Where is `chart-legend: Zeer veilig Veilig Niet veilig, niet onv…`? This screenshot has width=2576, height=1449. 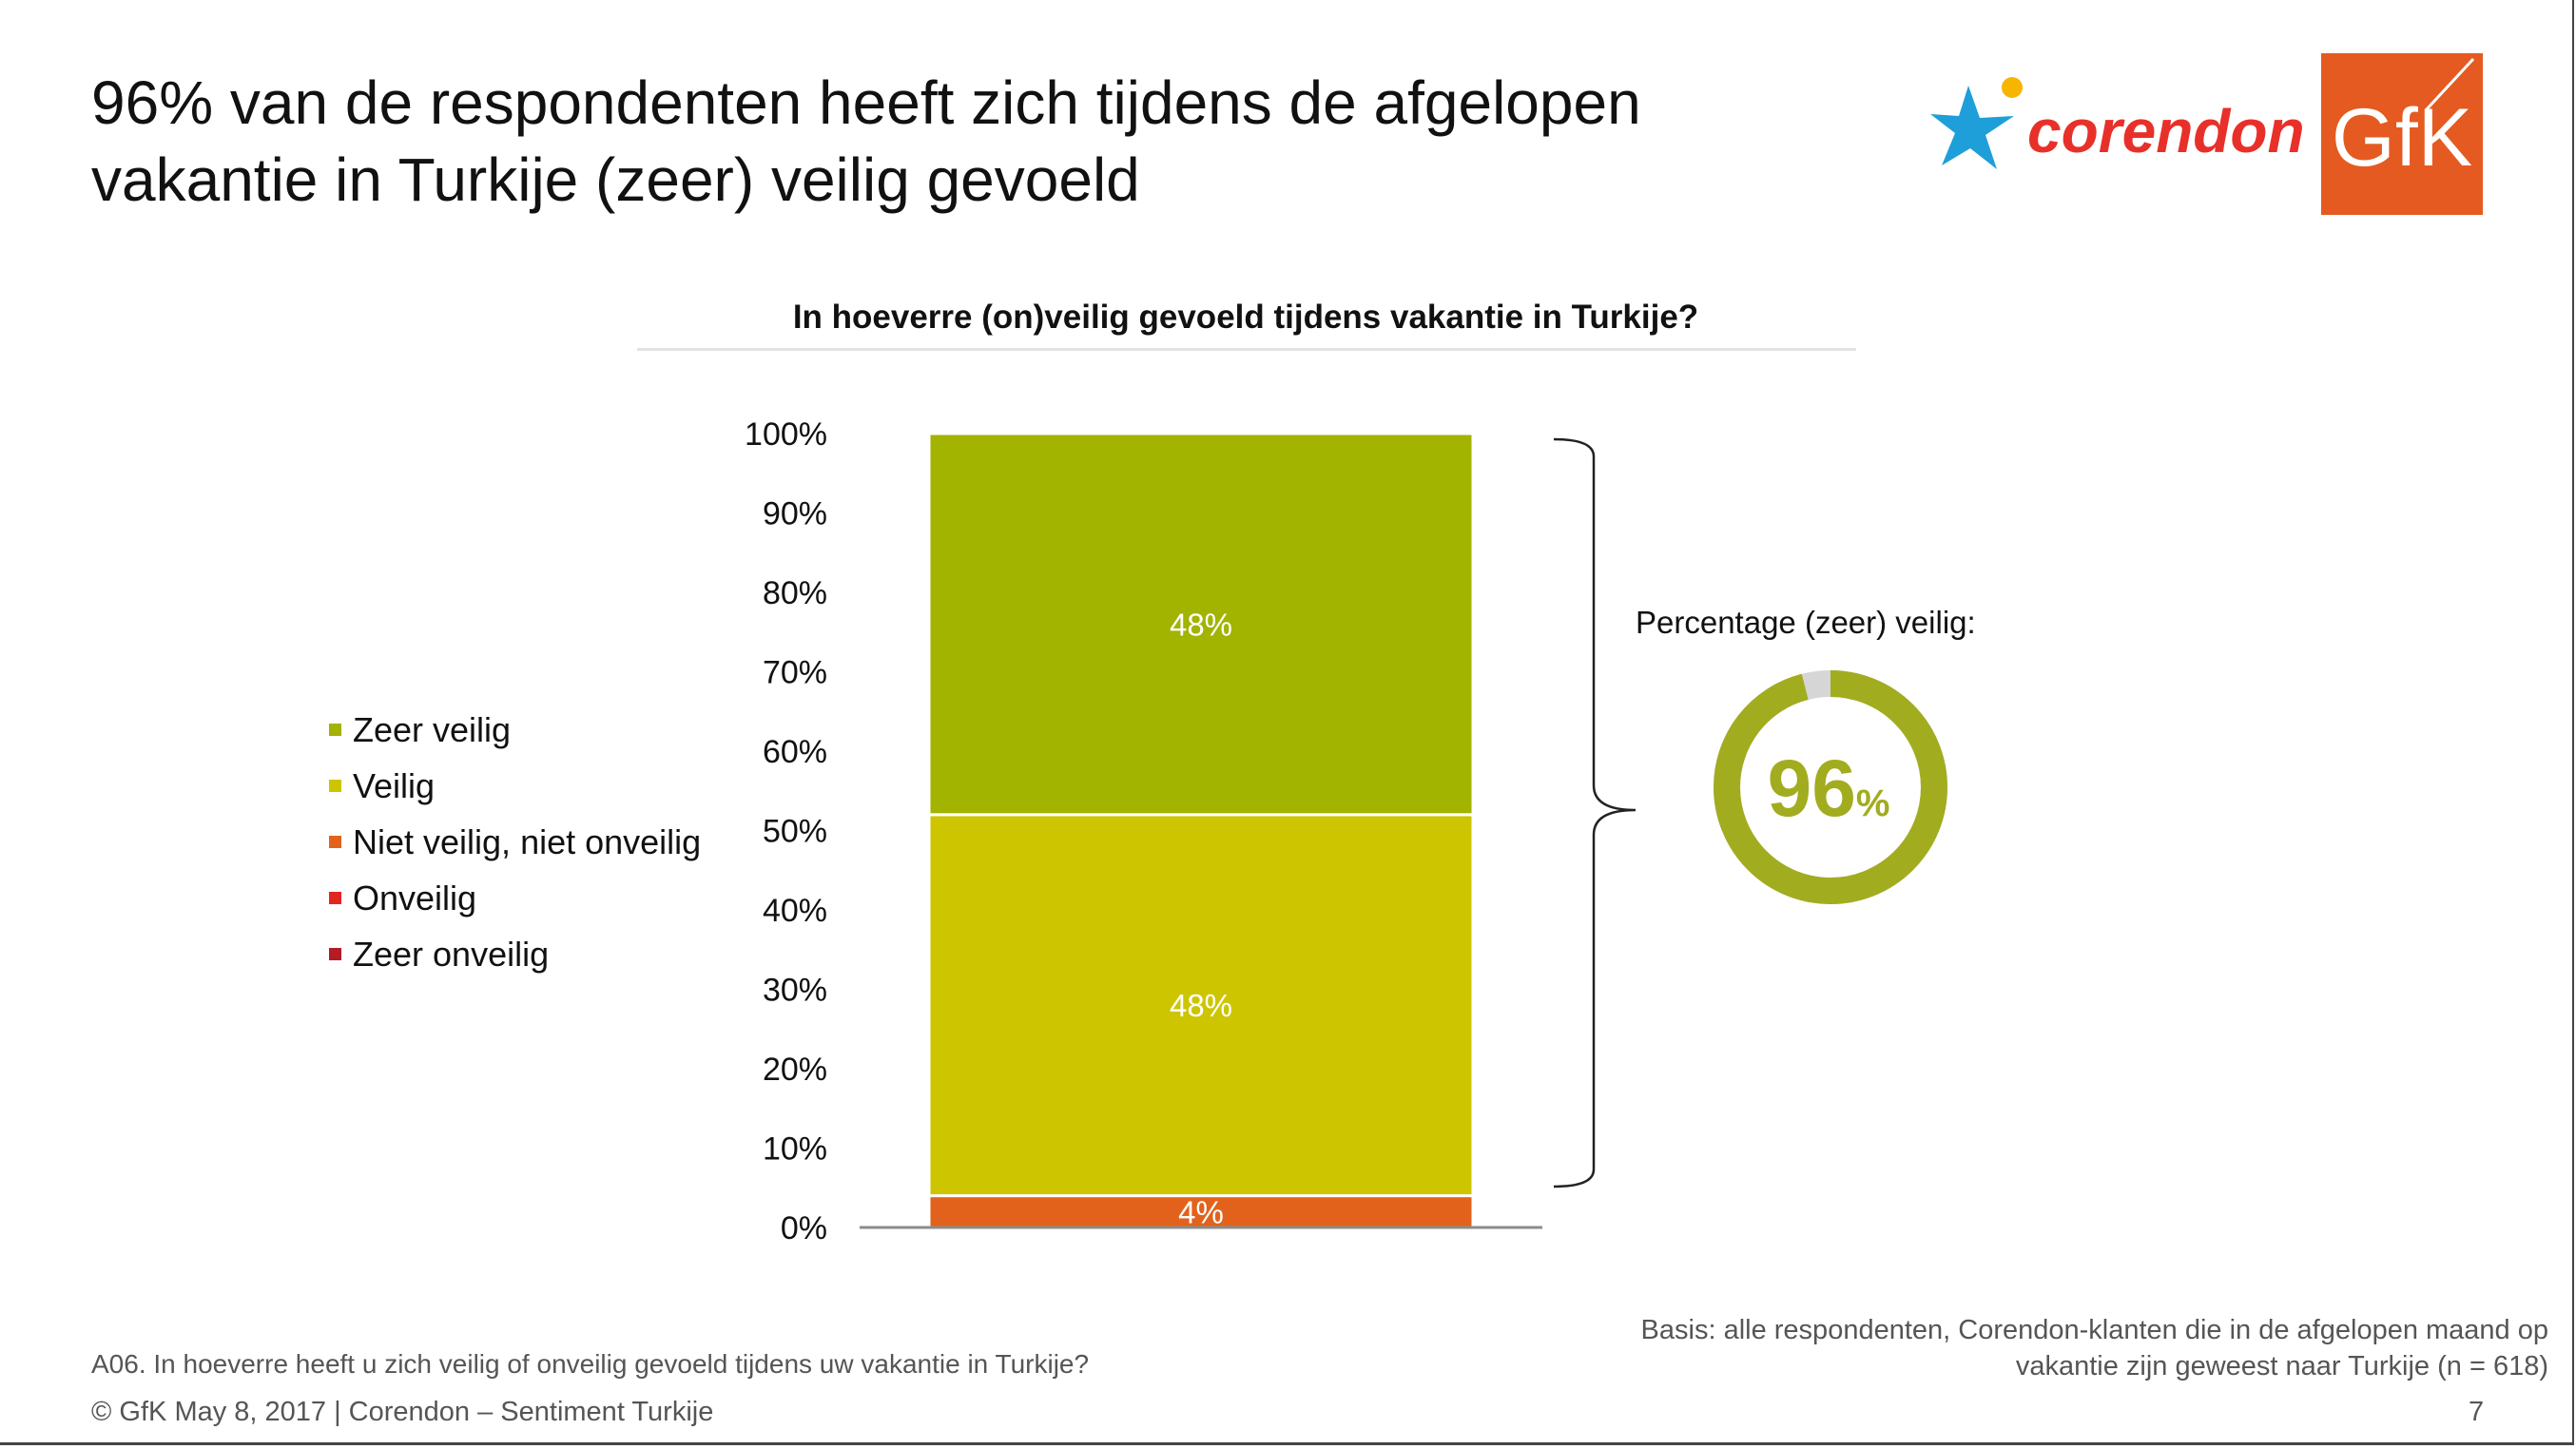
chart-legend: Zeer veilig Veilig Niet veilig, niet onv… is located at coordinates (515, 842).